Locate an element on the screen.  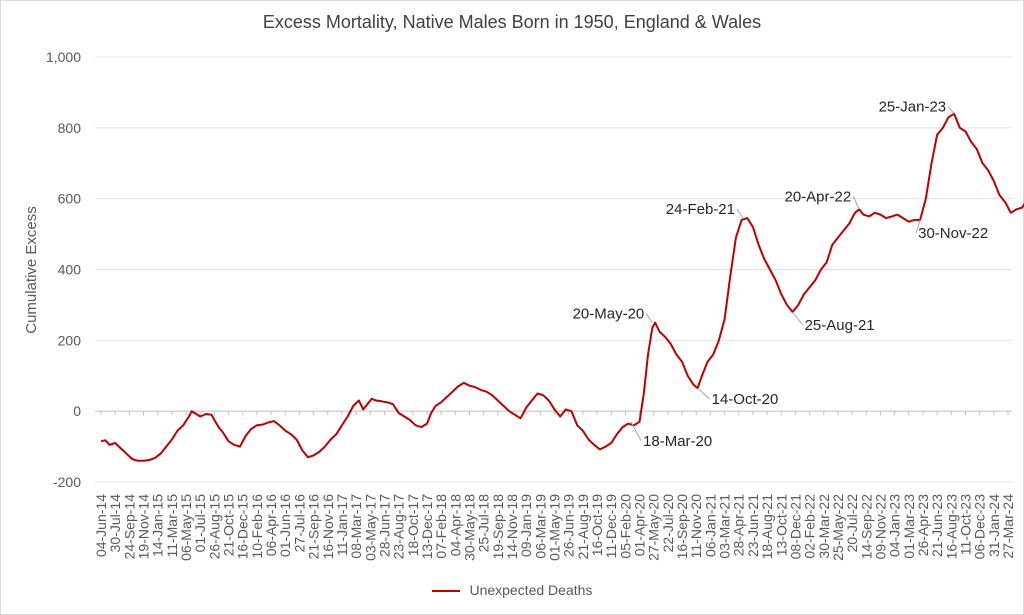
x-tick-label: 14-Nov-18 is located at coordinates (512, 527).